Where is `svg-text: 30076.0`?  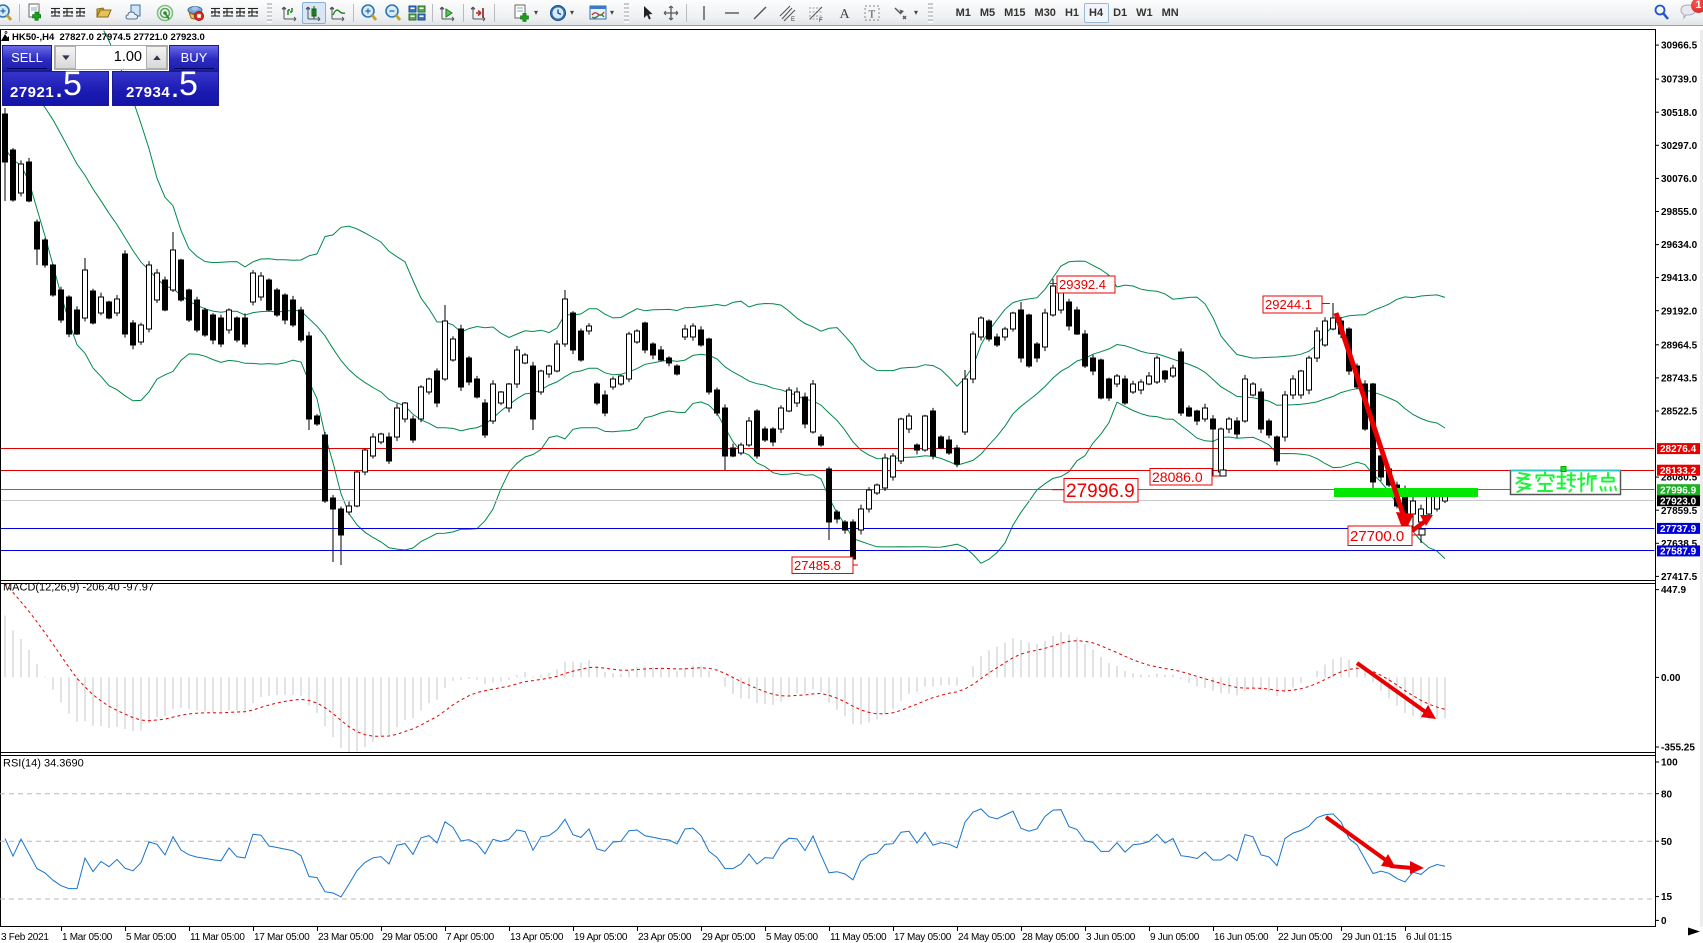 svg-text: 30076.0 is located at coordinates (1679, 179).